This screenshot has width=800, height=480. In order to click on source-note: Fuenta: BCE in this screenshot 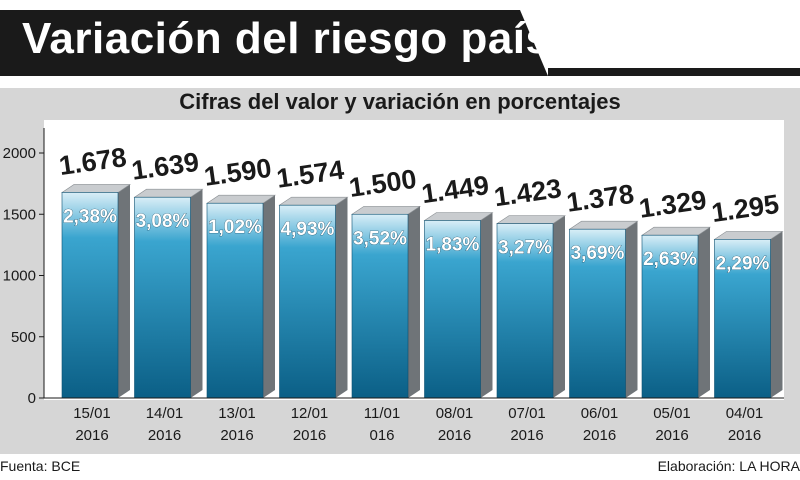, I will do `click(40, 466)`.